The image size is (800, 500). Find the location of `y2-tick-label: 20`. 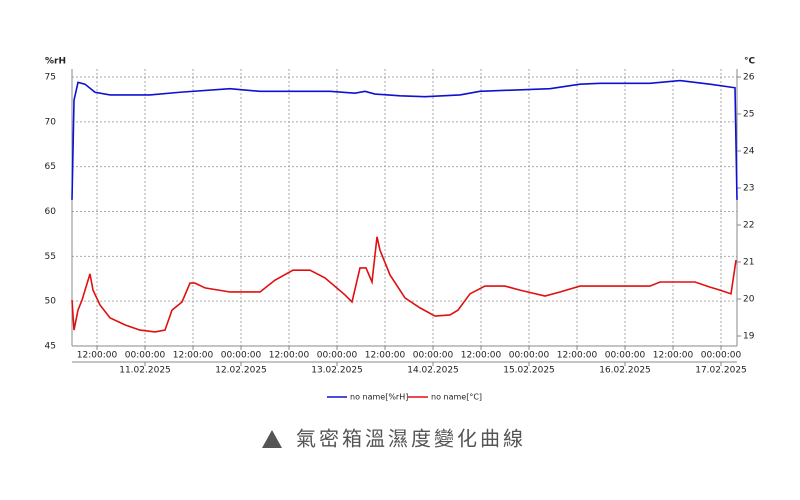

y2-tick-label: 20 is located at coordinates (749, 300).